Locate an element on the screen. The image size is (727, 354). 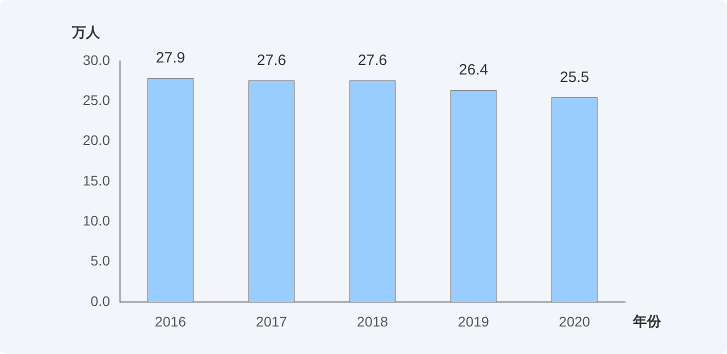
y-tick-label: 25.0 is located at coordinates (96, 100).